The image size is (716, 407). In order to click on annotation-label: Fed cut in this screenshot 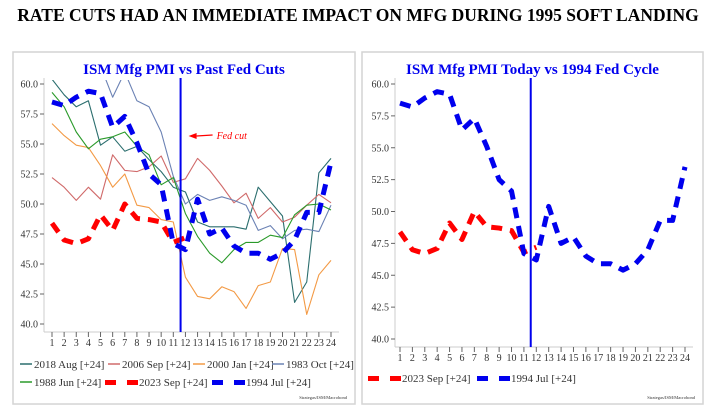, I will do `click(231, 136)`.